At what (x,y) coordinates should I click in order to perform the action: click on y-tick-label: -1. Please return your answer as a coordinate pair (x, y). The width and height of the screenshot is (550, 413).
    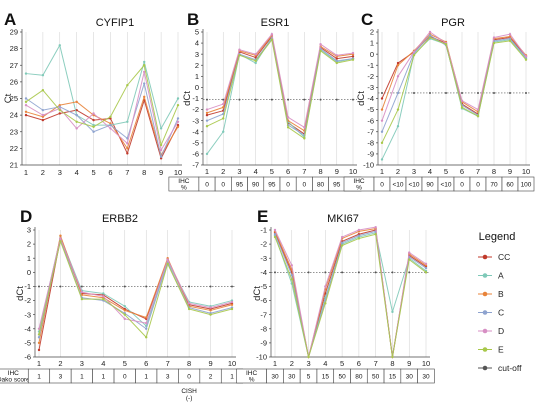
    Looking at the image, I should click on (27, 286).